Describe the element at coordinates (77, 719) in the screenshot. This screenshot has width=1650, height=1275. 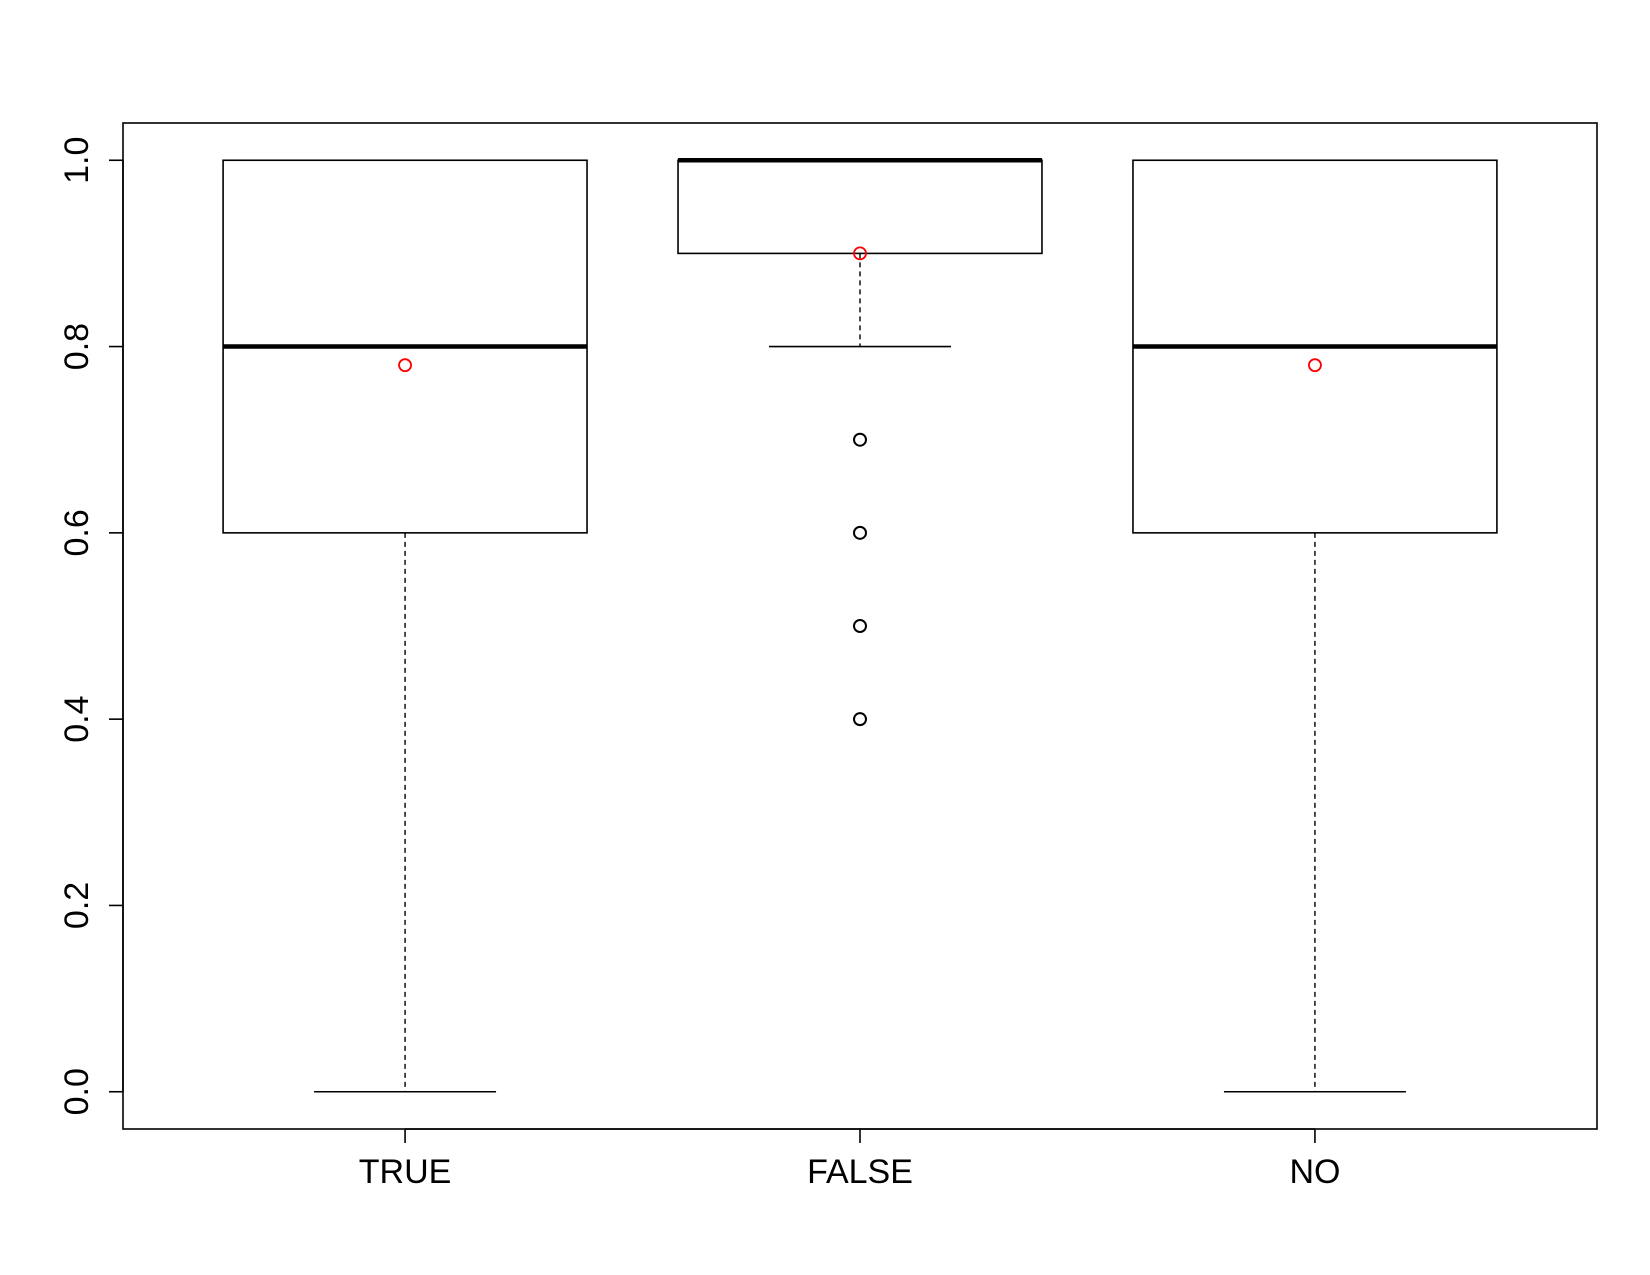
I see `y-tick-label: 0.4` at that location.